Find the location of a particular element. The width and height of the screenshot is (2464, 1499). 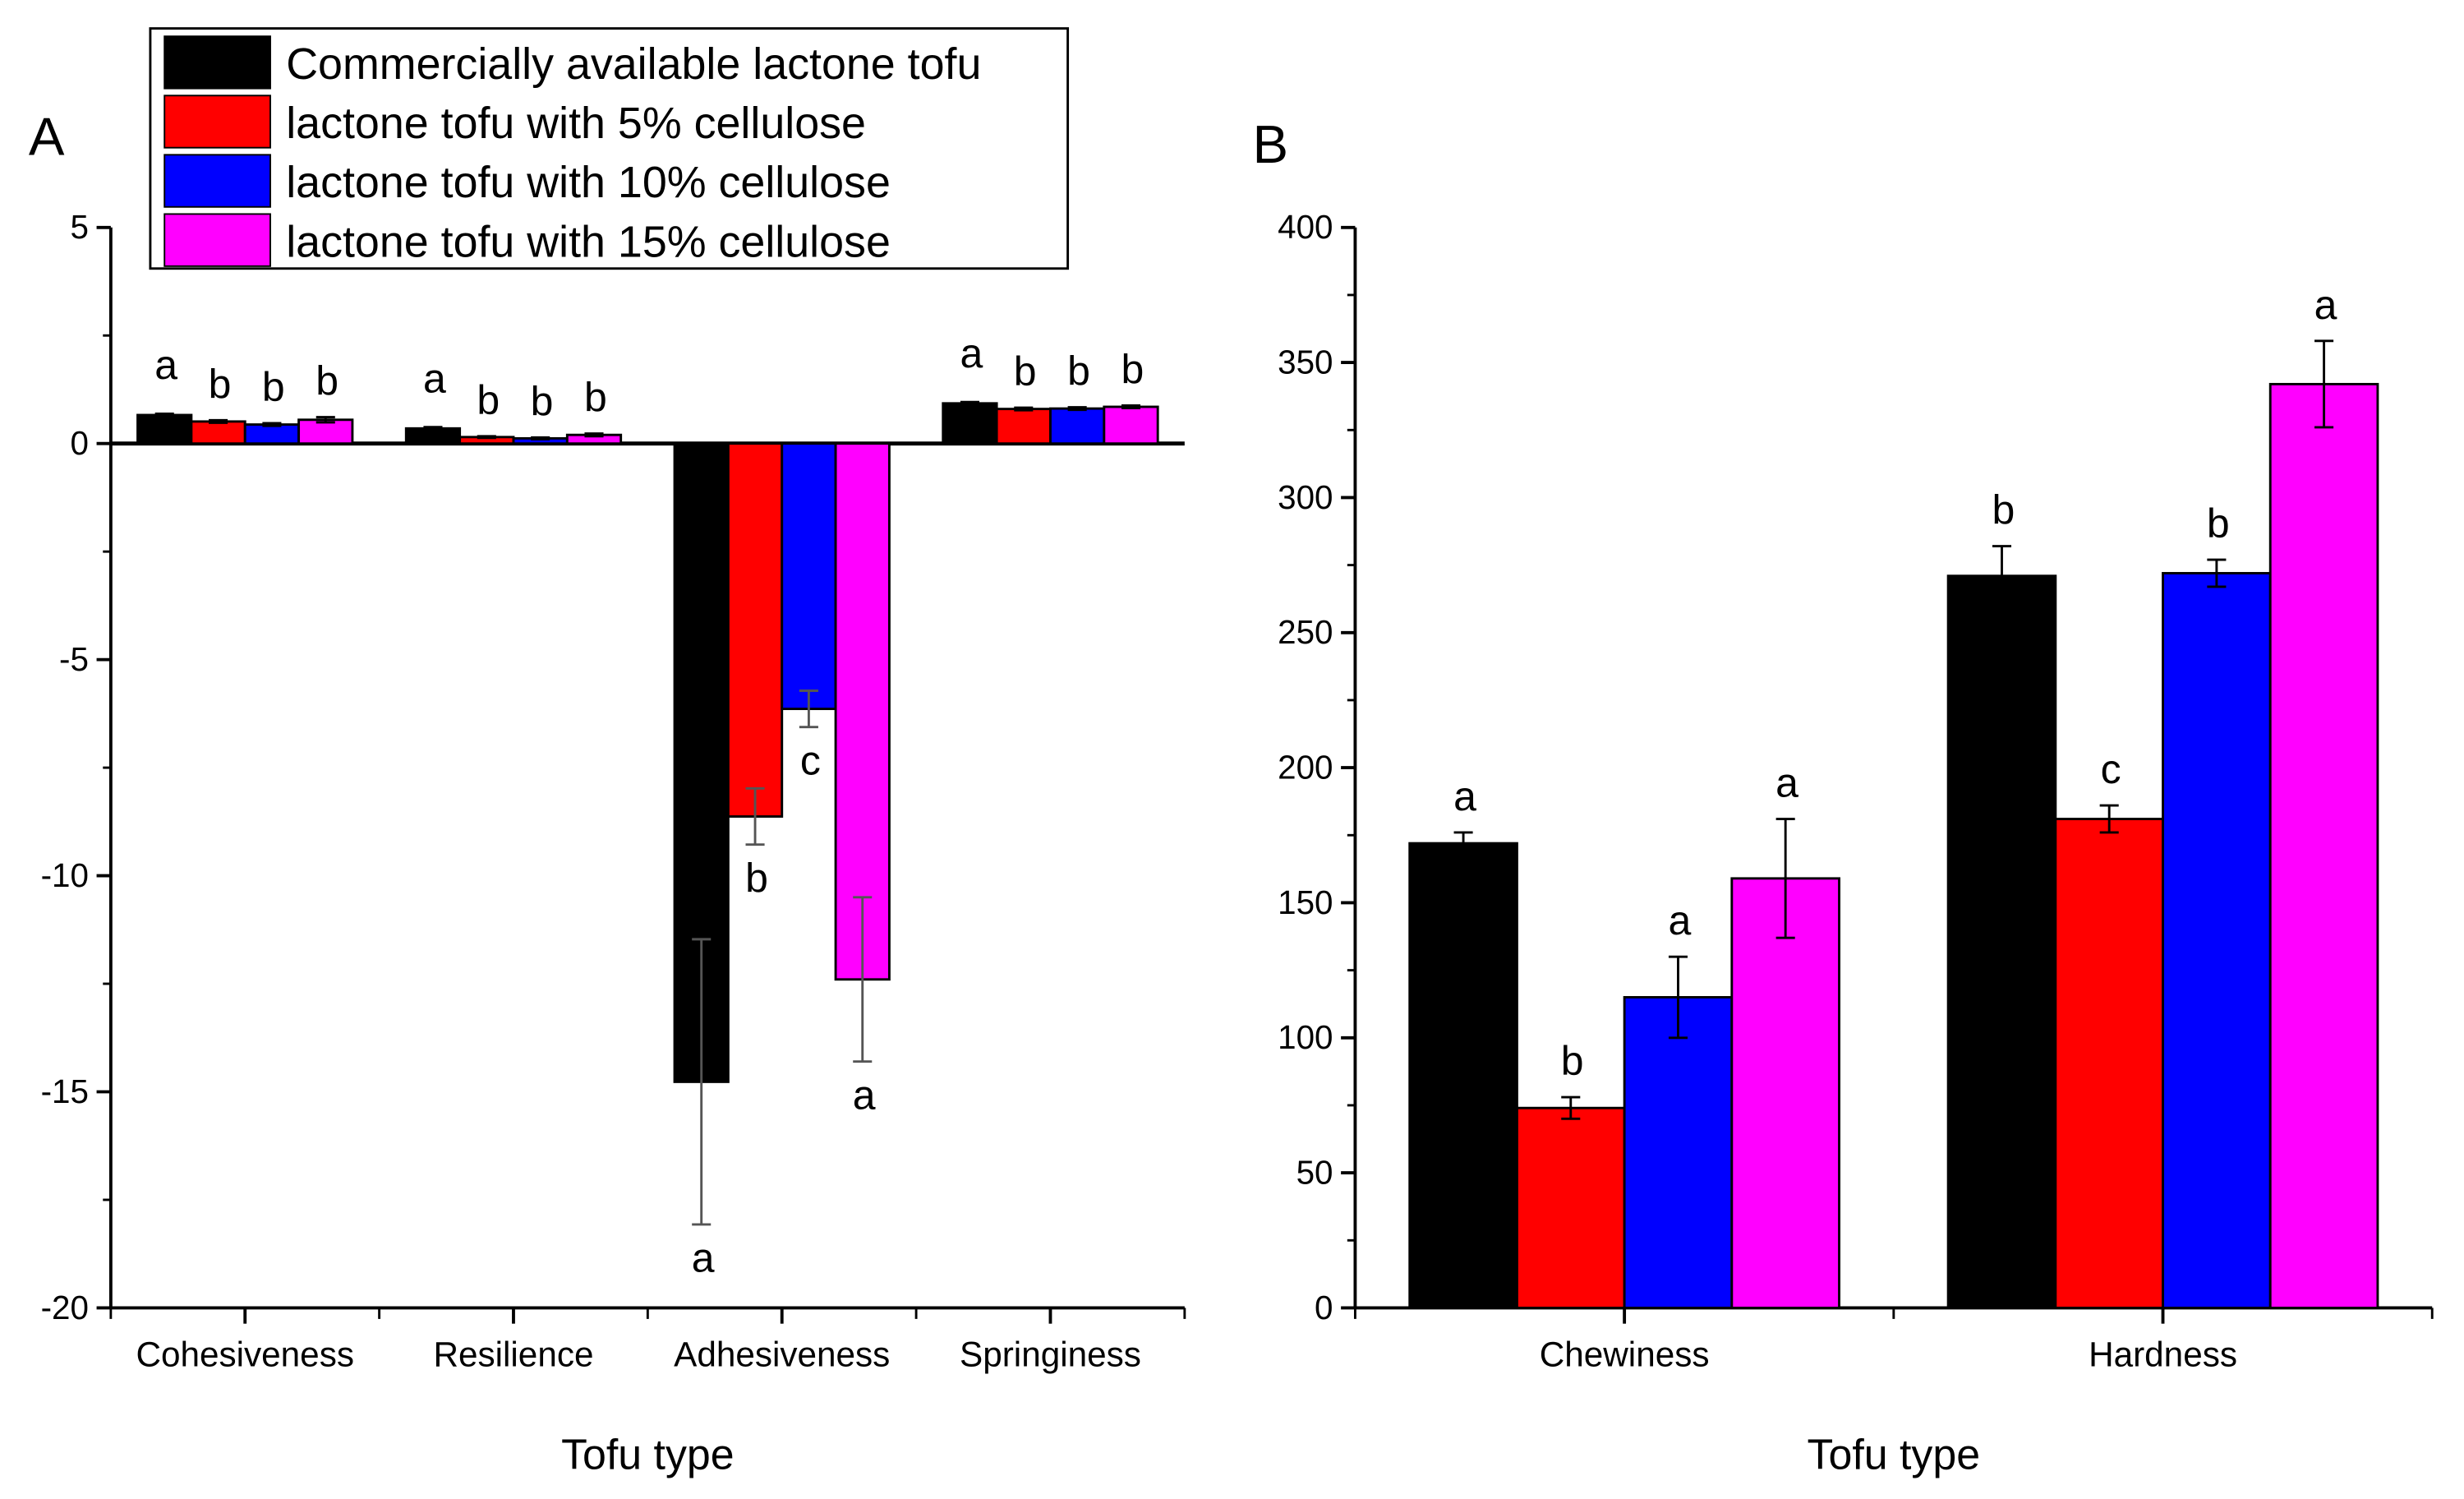

b-y-tick-label: 100 is located at coordinates (1305, 1037).